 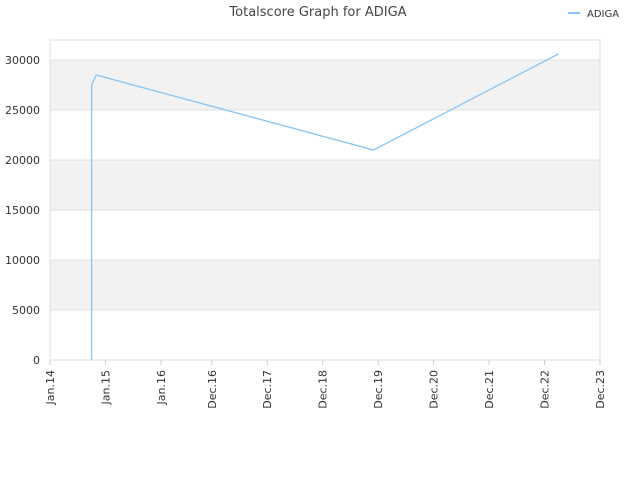 What do you see at coordinates (22, 110) in the screenshot?
I see `y-tick-label: 25000` at bounding box center [22, 110].